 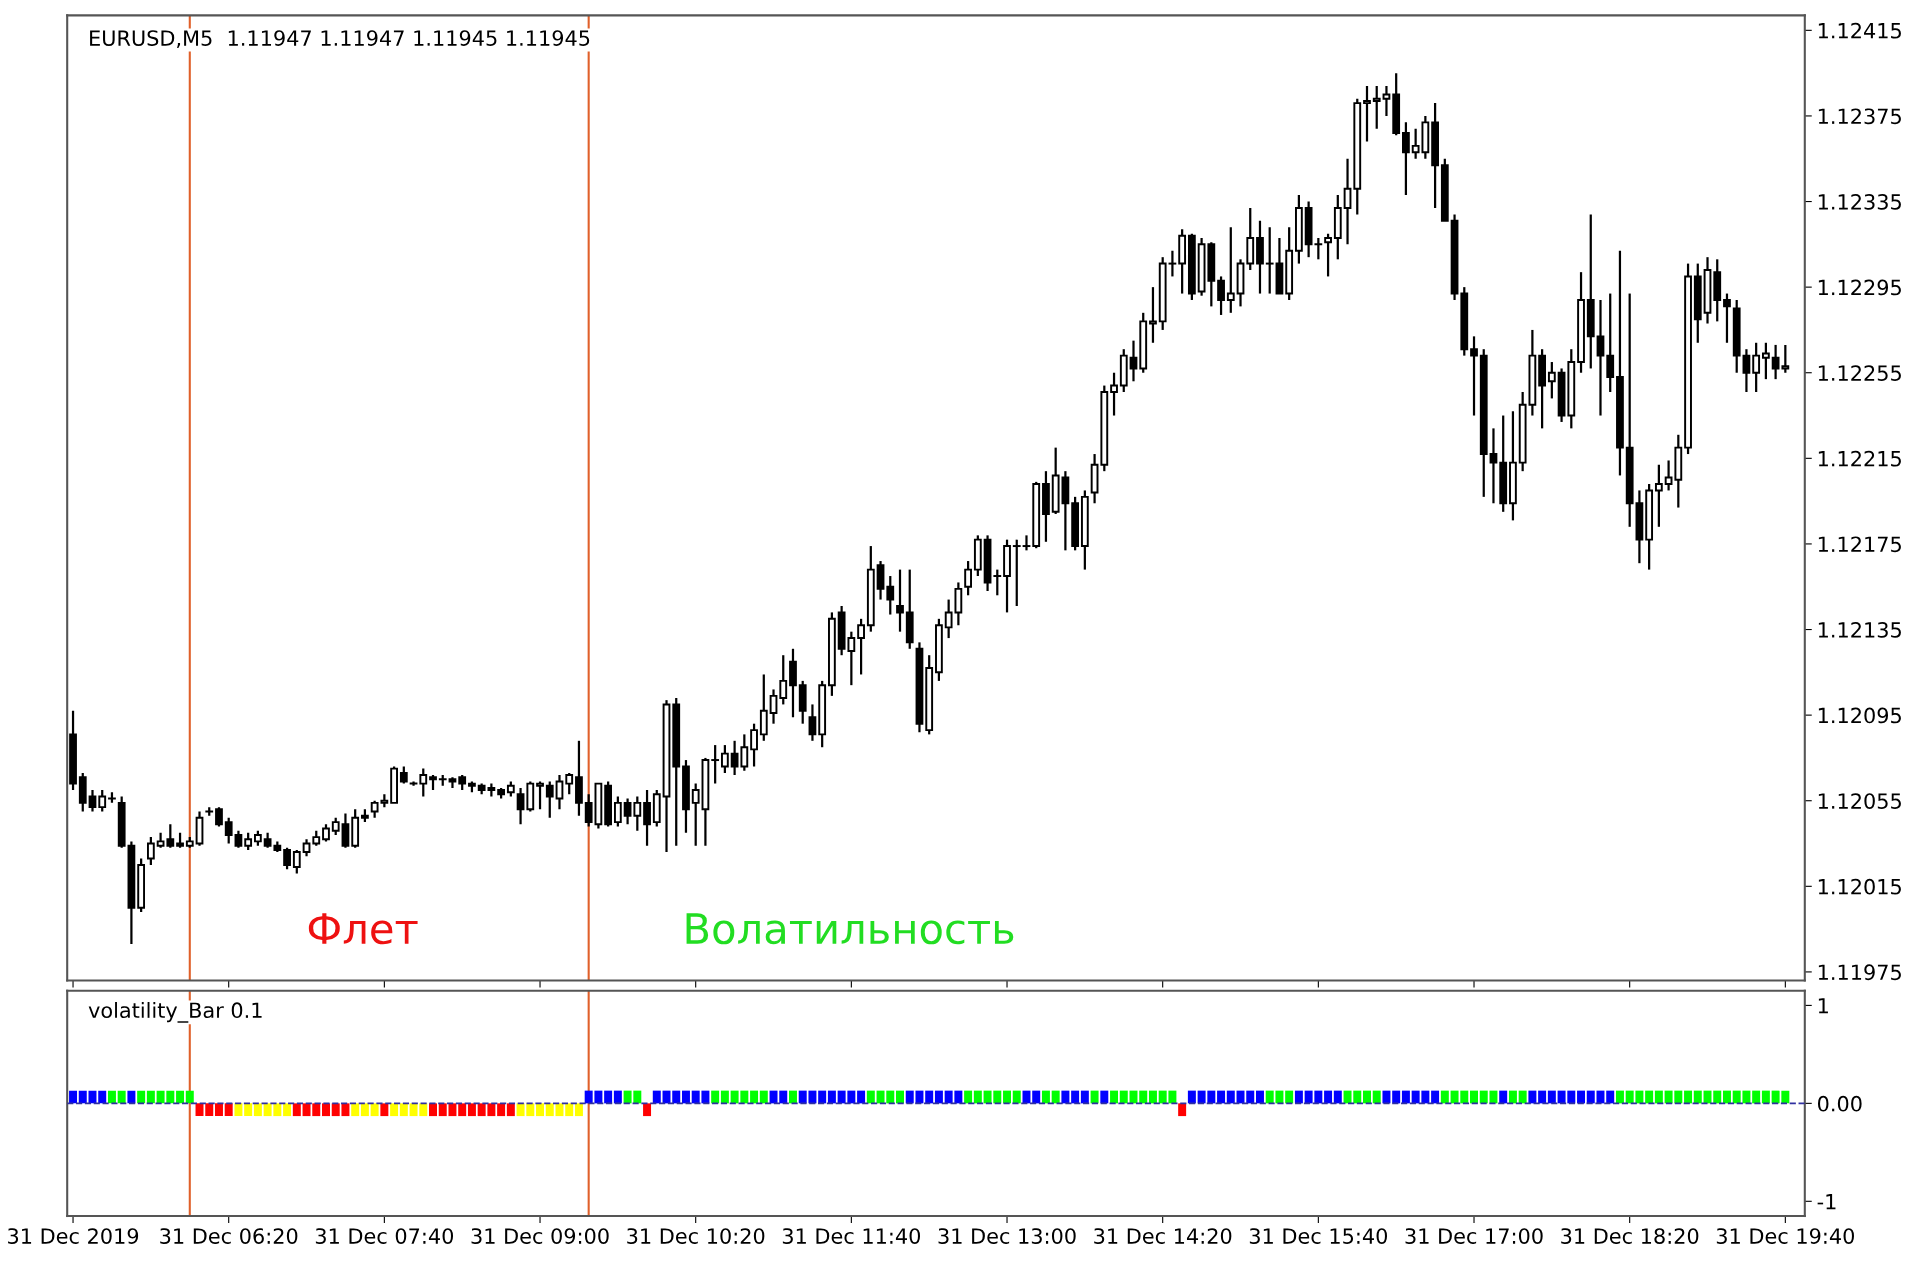 What do you see at coordinates (1163, 1236) in the screenshot?
I see `x-tick-label: 31 Dec 14:20` at bounding box center [1163, 1236].